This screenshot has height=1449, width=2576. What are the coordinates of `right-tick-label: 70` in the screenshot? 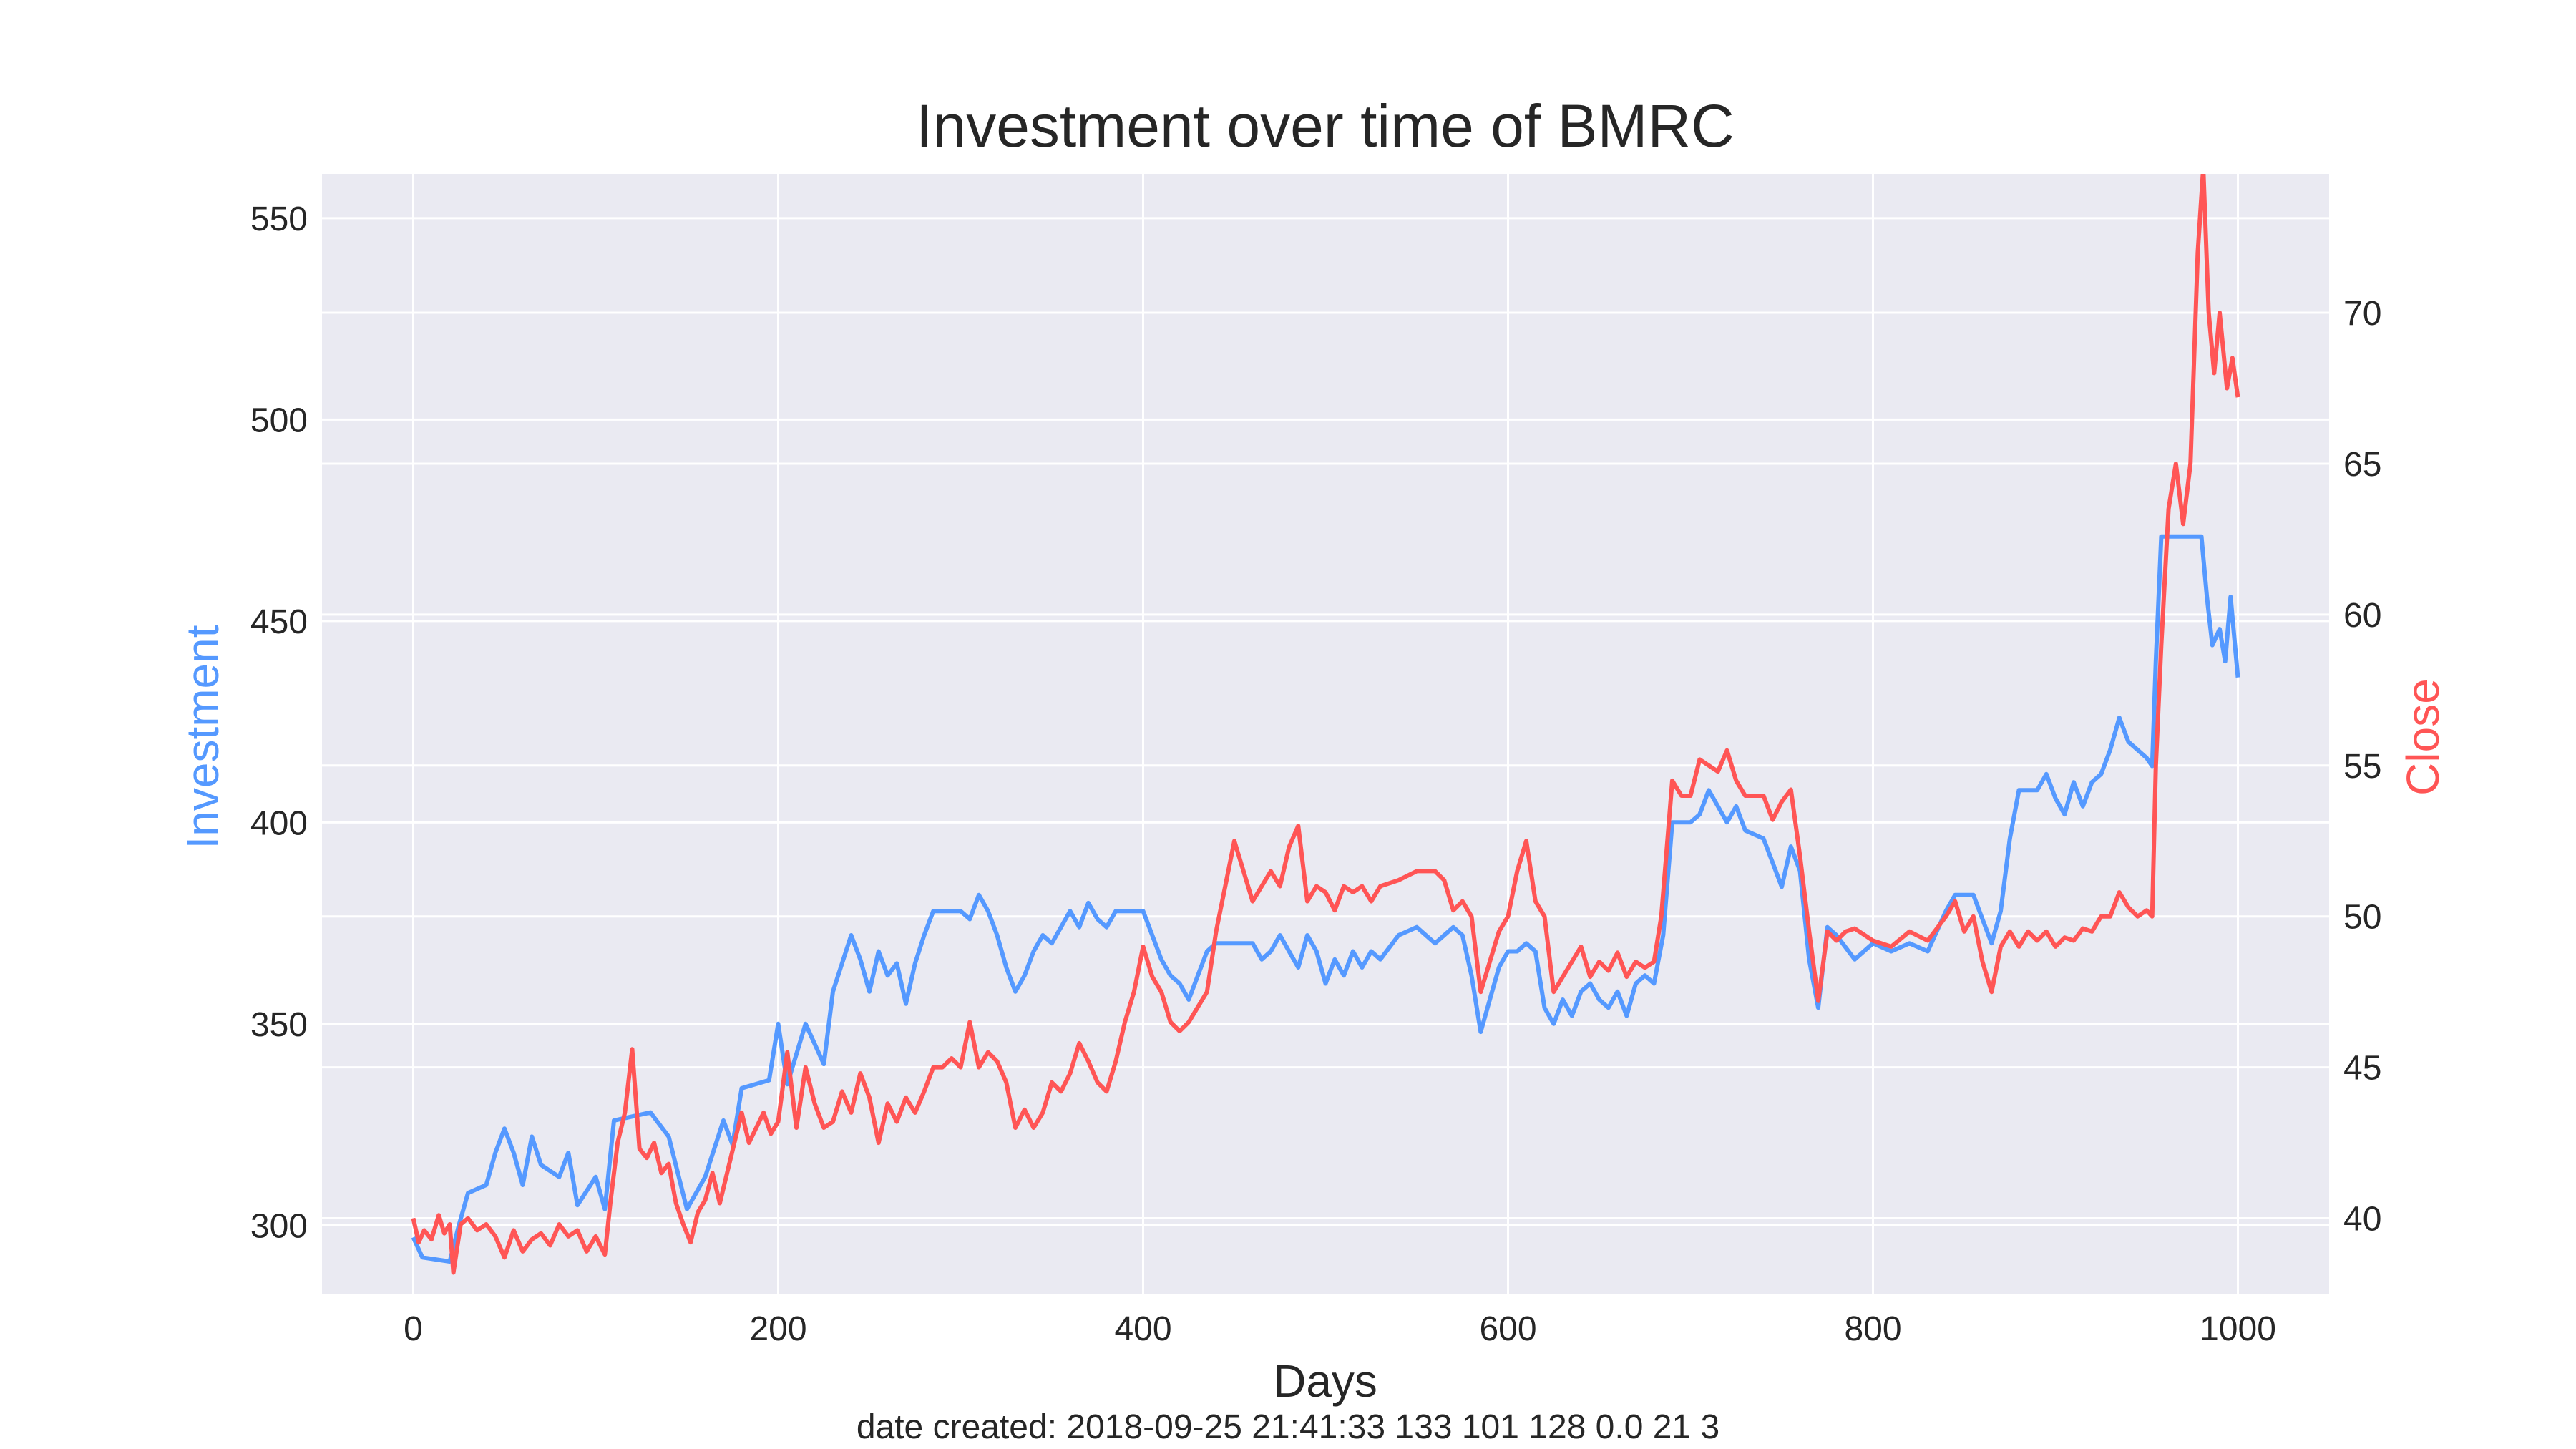 It's located at (2362, 314).